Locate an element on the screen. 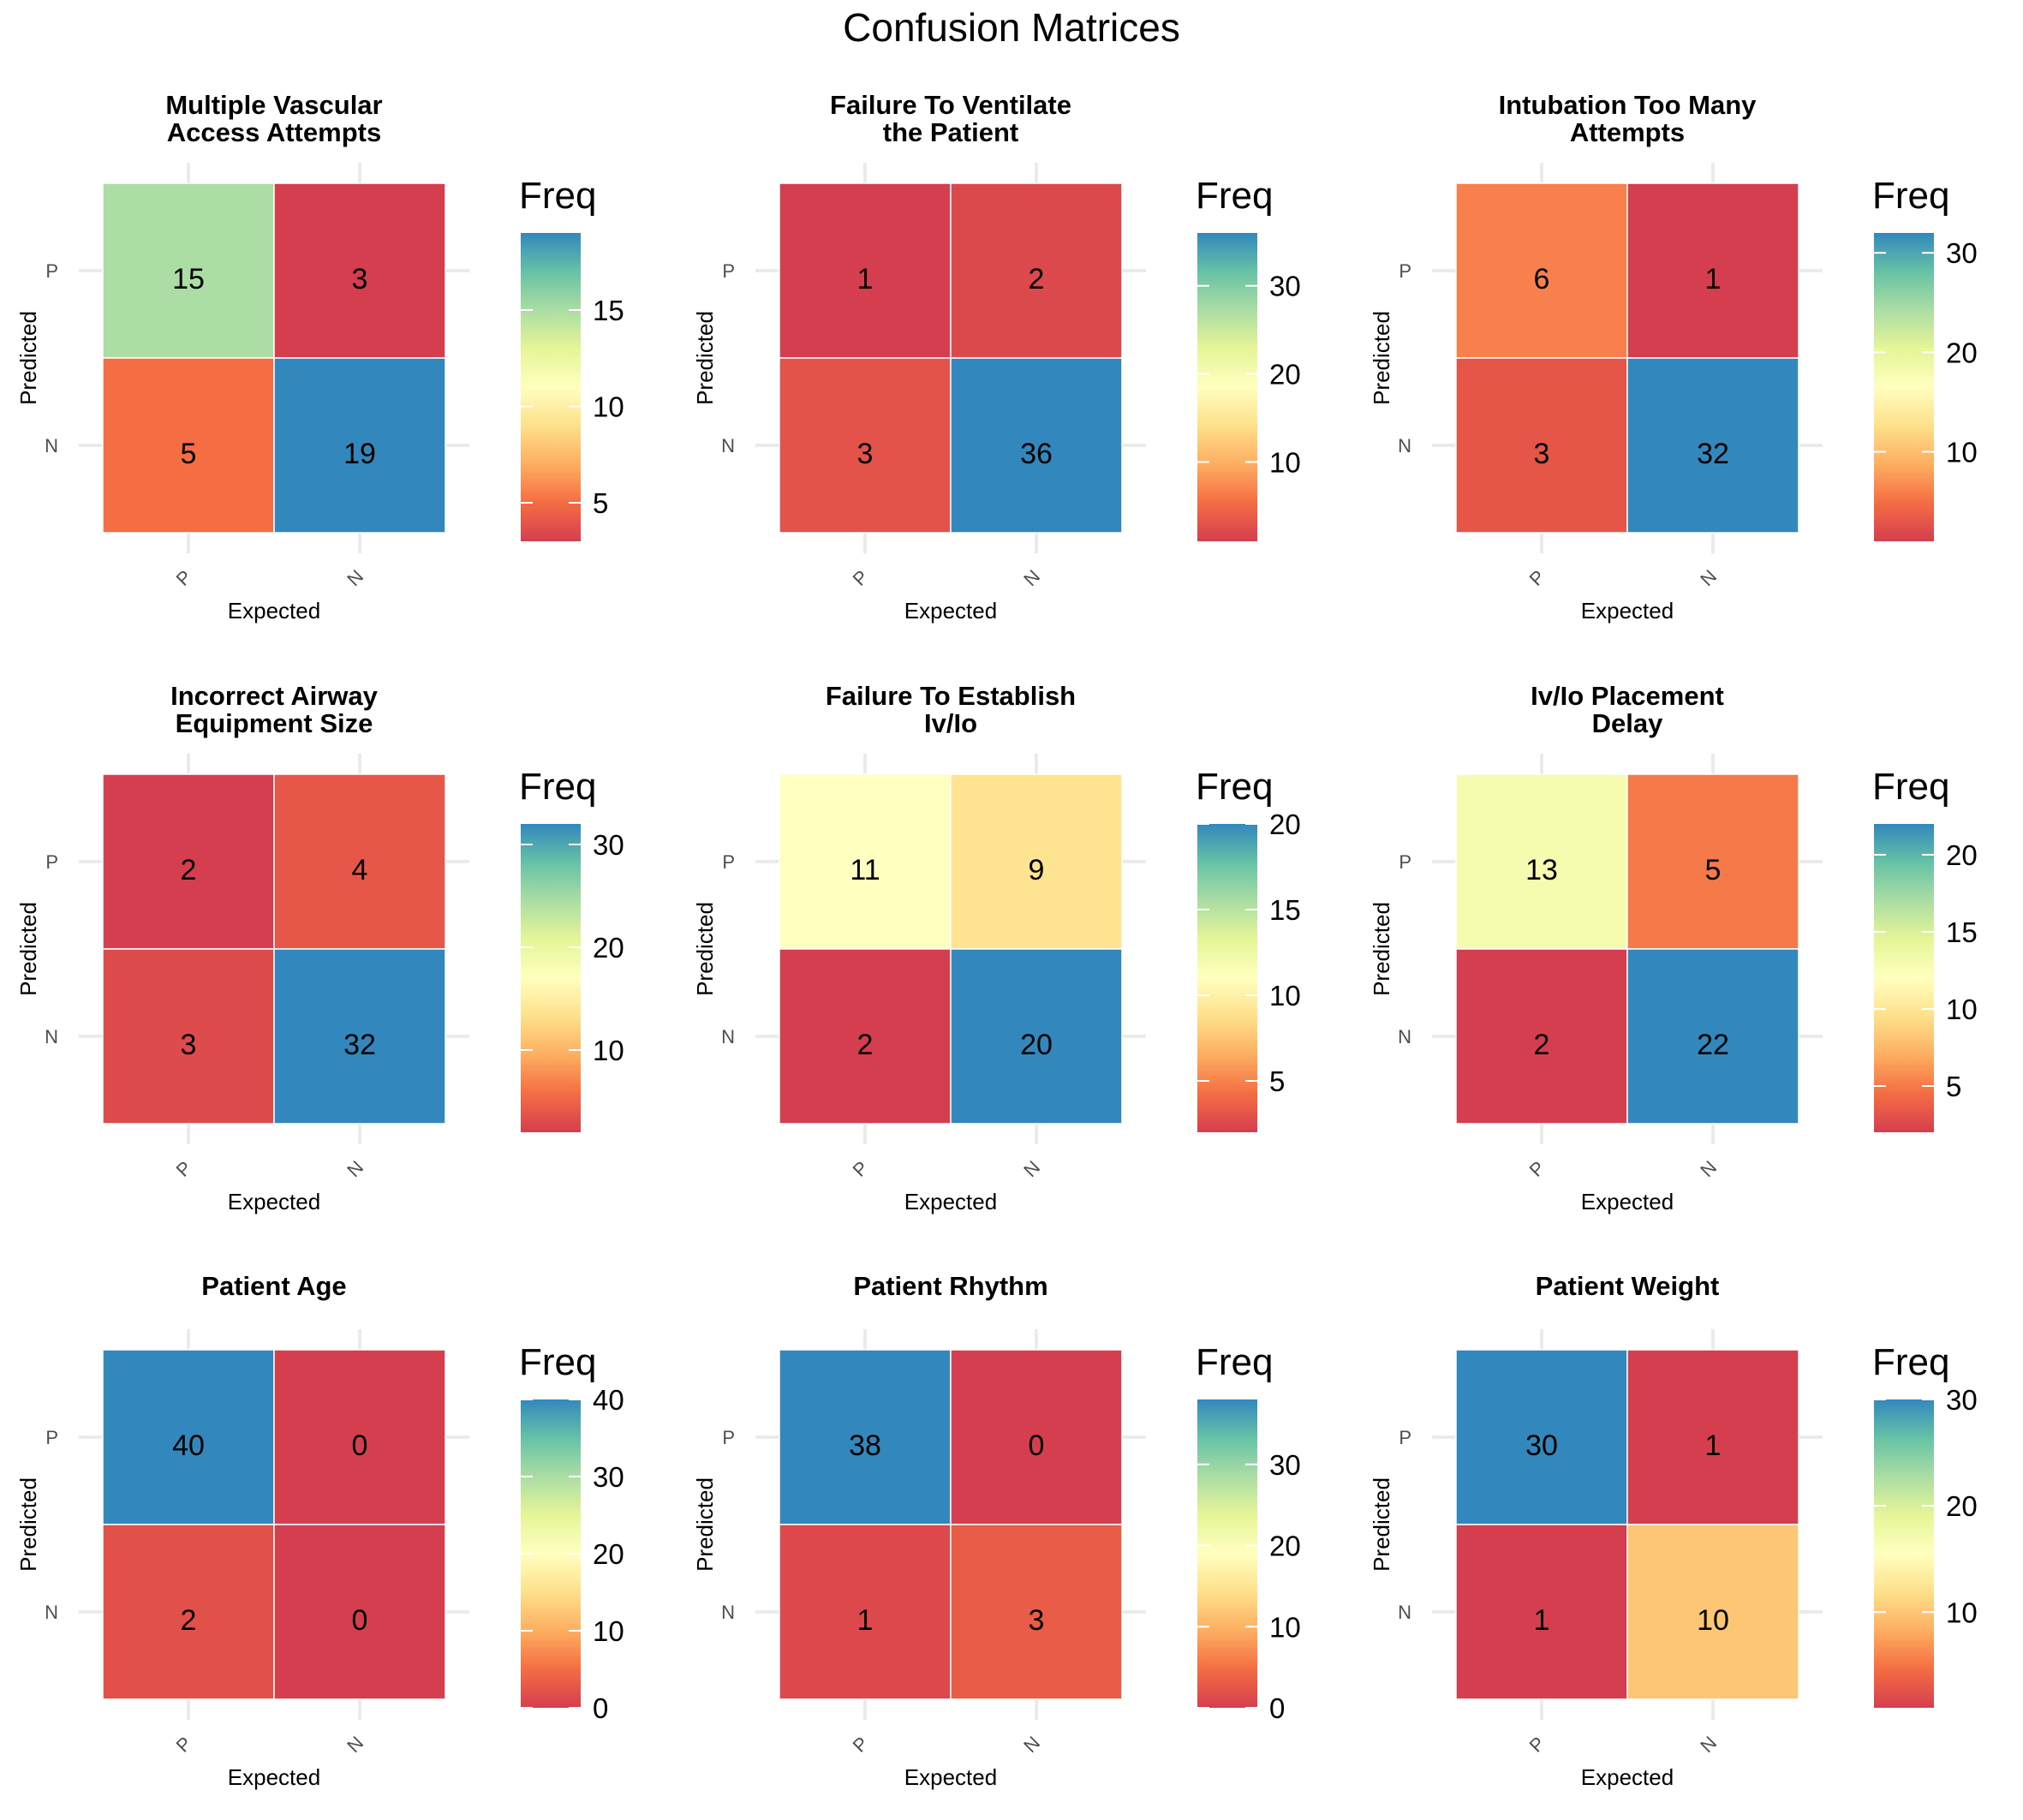 This screenshot has width=2023, height=1820. panel-title-line: Patient Age is located at coordinates (273, 1286).